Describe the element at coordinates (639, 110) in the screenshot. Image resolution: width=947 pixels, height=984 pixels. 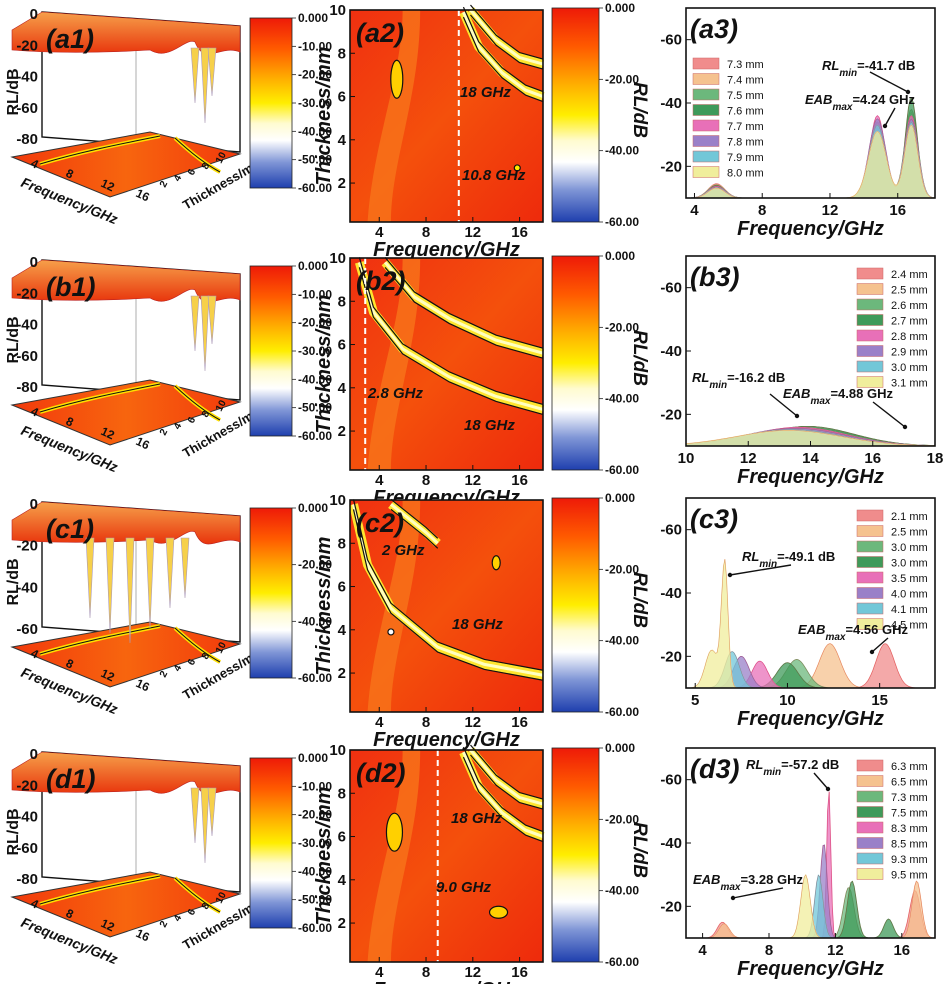
I see `colorbar-title: RL/dB` at that location.